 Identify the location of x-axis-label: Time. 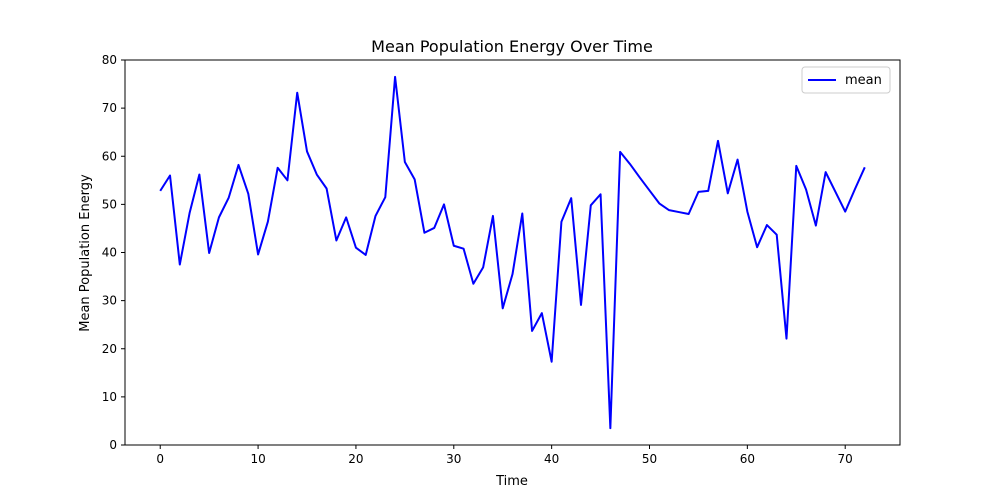
(511, 481).